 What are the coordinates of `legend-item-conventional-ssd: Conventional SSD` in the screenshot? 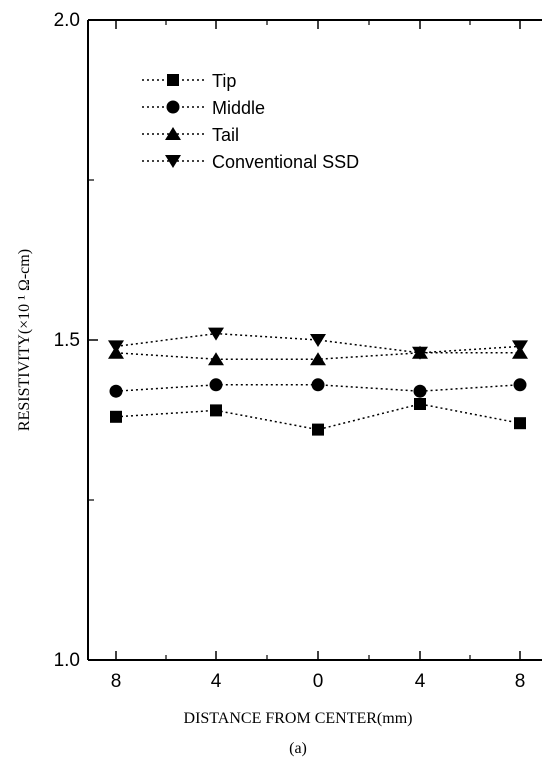 It's located at (250, 162).